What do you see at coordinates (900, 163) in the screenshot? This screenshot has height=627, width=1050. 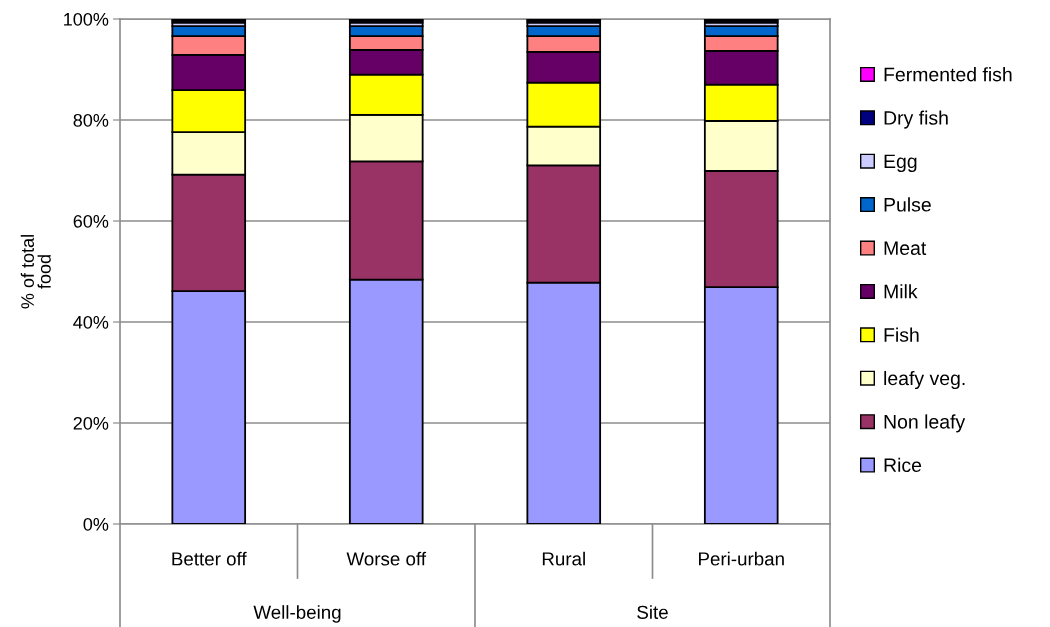 I see `legend-label: Egg` at bounding box center [900, 163].